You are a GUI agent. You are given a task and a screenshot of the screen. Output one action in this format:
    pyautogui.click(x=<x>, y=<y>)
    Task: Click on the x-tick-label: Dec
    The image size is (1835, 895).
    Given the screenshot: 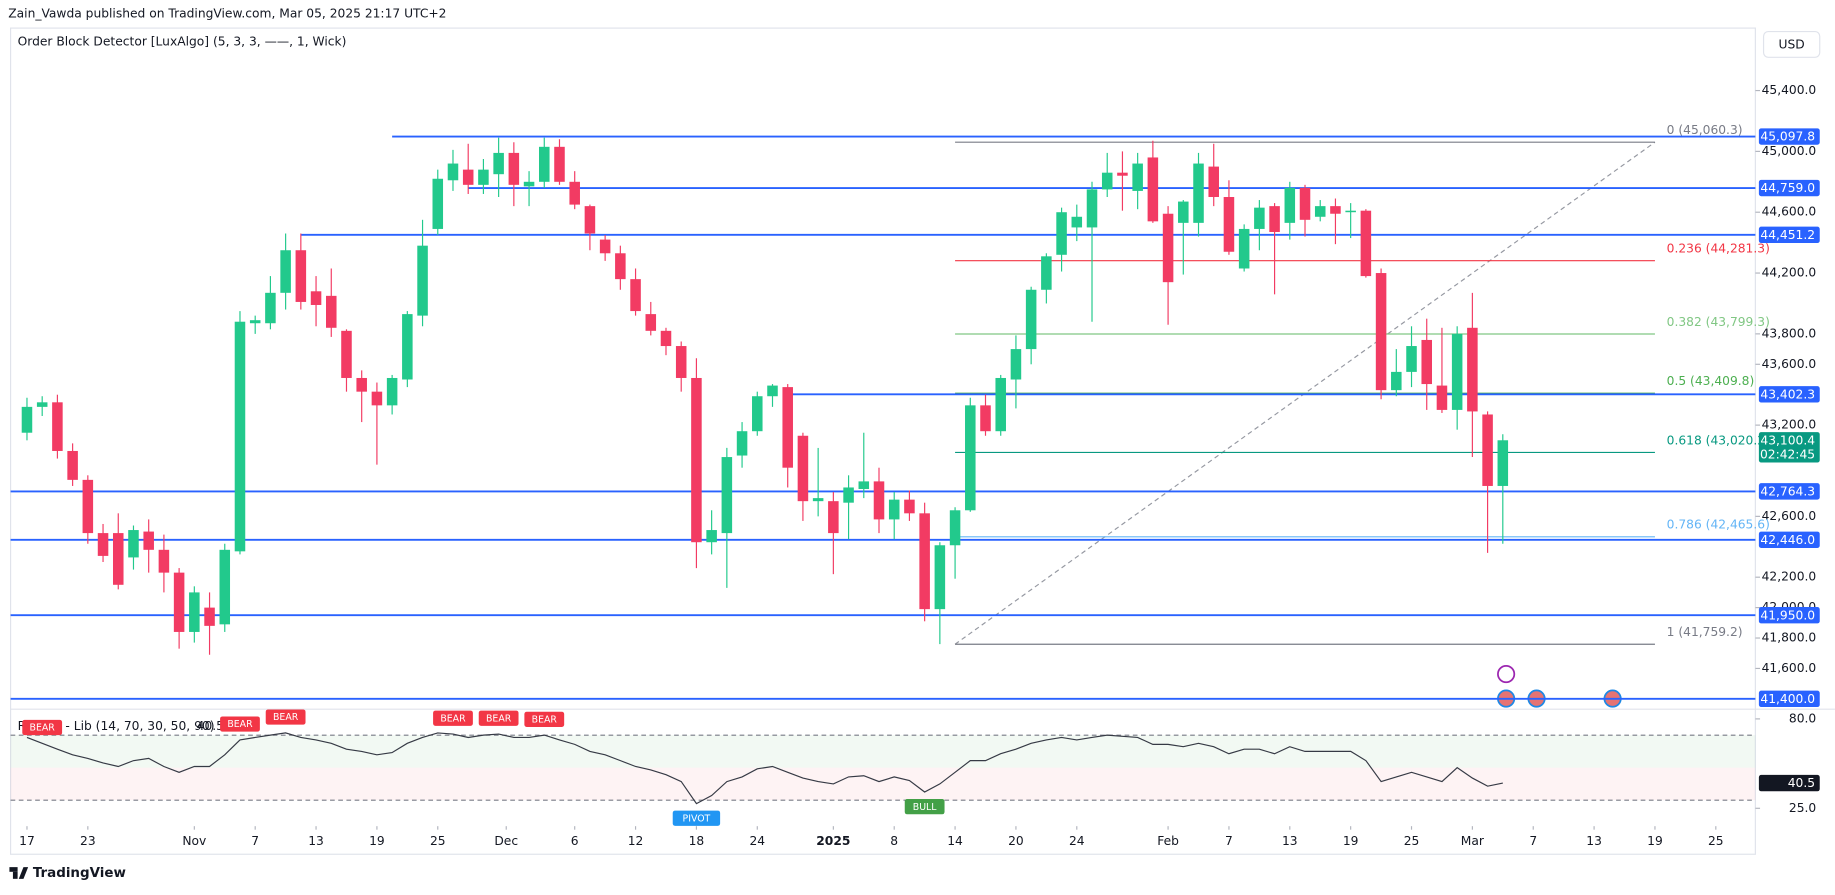 What is the action you would take?
    pyautogui.click(x=506, y=841)
    